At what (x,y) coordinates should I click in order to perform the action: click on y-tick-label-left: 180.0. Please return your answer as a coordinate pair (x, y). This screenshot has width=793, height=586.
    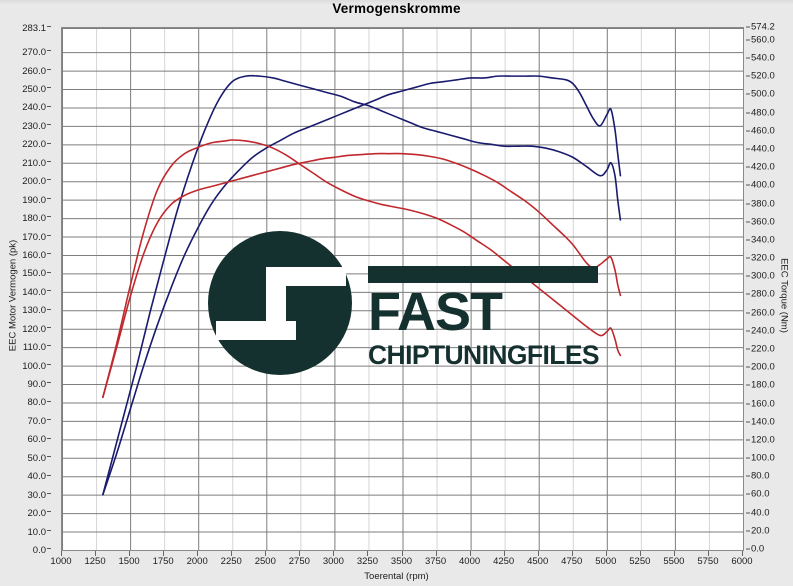
    Looking at the image, I should click on (34, 219).